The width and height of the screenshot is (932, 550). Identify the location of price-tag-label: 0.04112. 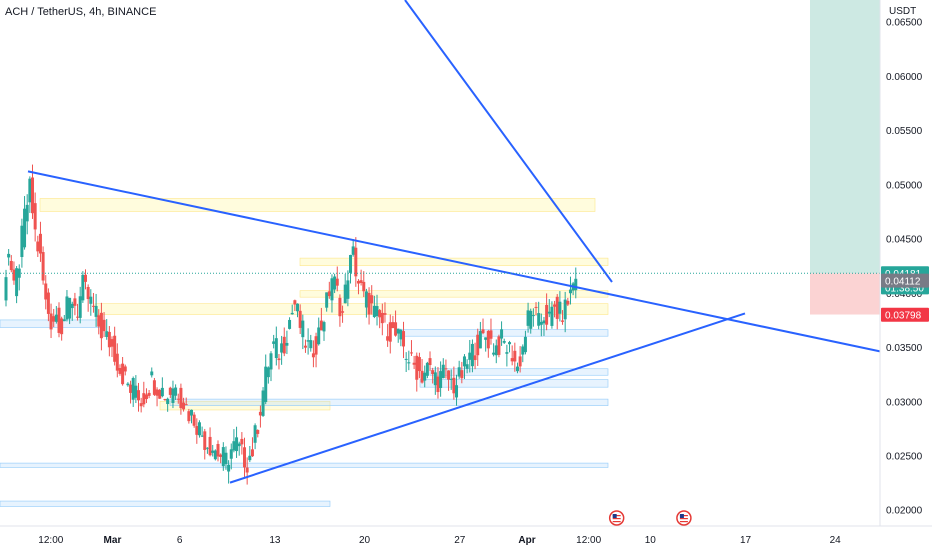
(903, 282).